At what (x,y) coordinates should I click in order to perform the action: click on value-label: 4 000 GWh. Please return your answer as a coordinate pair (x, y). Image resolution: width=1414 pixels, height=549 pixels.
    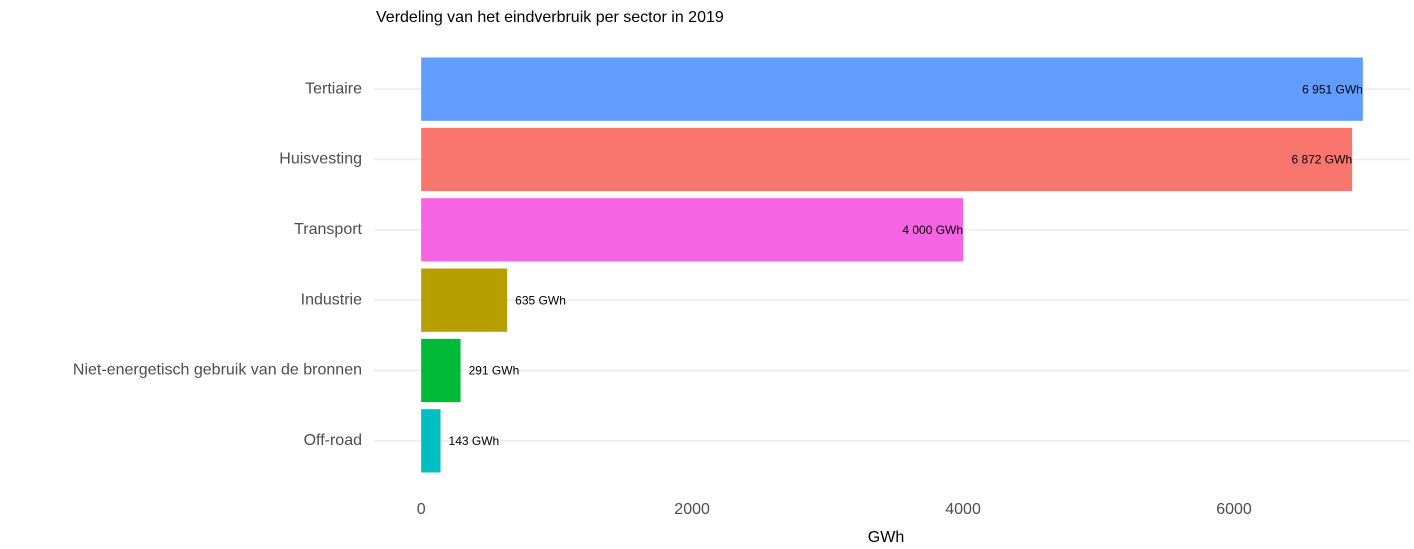
    Looking at the image, I should click on (932, 230).